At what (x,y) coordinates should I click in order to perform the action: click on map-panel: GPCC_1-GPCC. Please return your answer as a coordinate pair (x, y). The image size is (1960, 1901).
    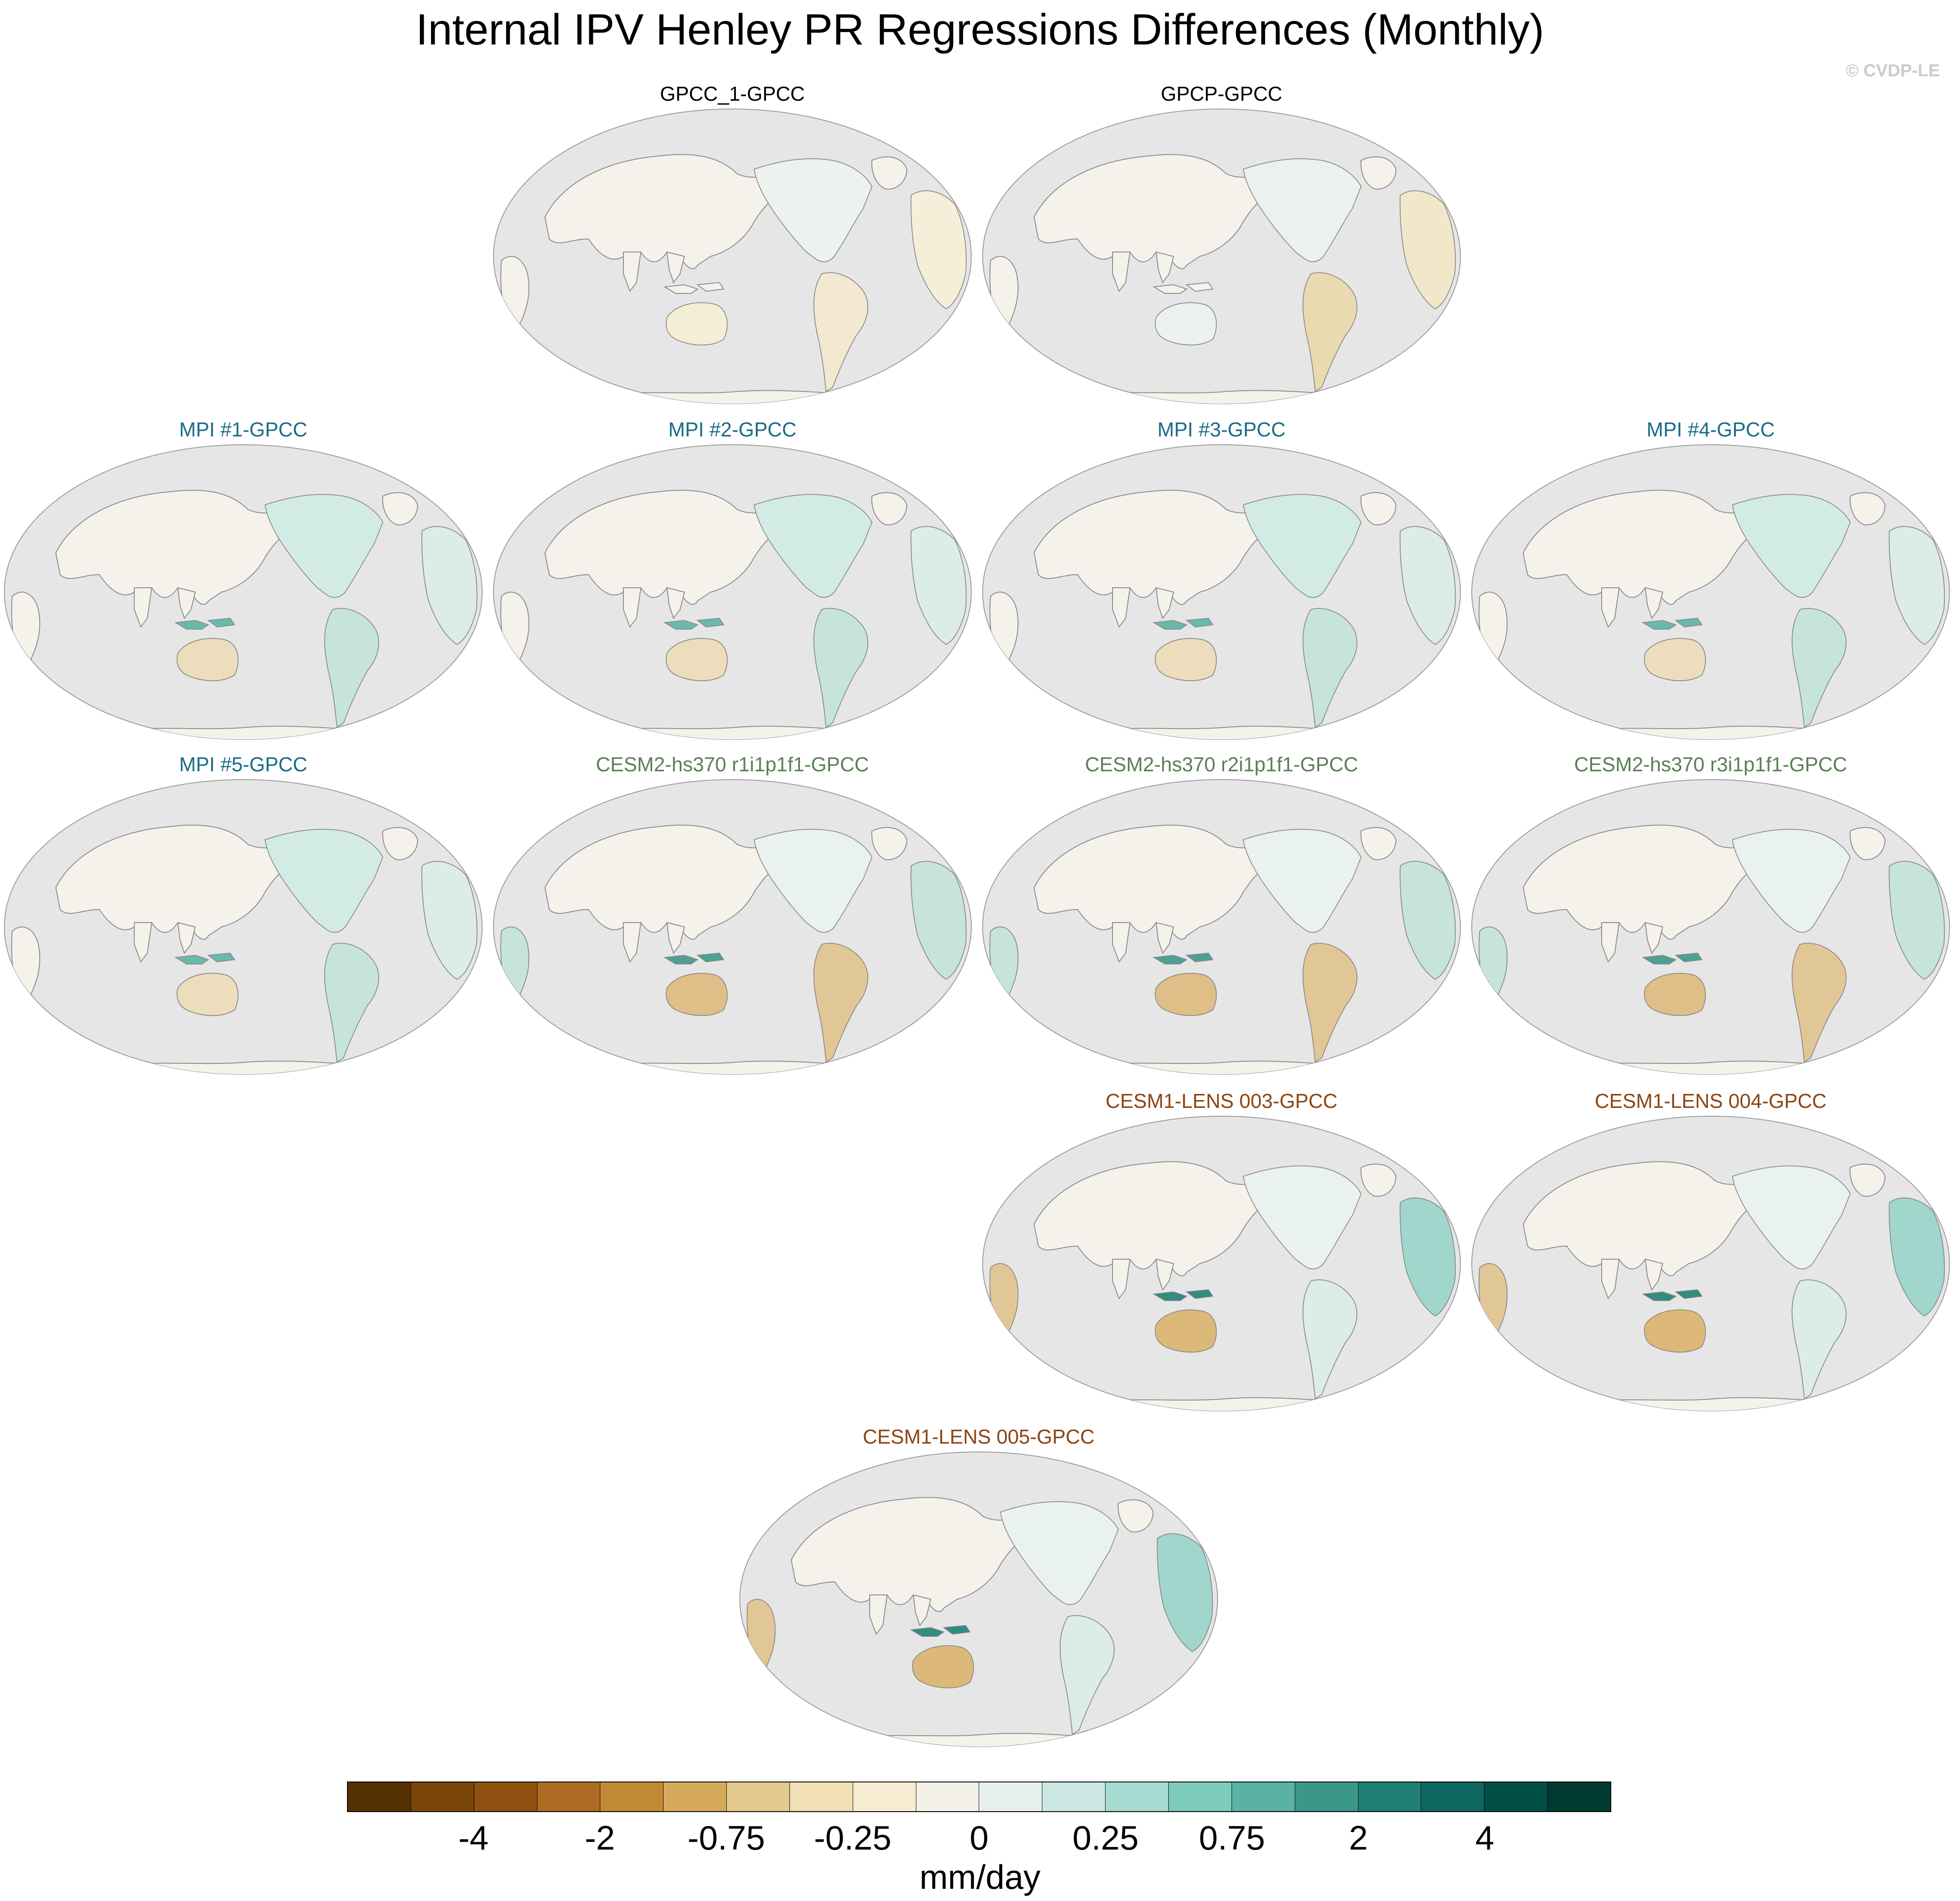
    Looking at the image, I should click on (732, 243).